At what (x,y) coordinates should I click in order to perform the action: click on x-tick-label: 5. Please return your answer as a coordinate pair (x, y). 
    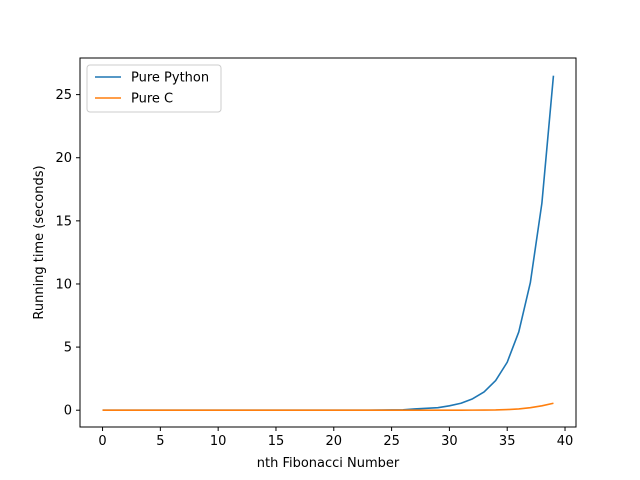
    Looking at the image, I should click on (160, 441).